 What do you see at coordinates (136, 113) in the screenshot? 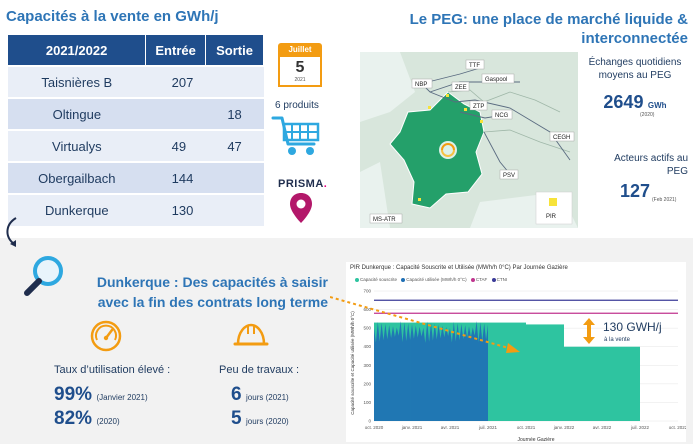
I see `table-row: Oltingue 18` at bounding box center [136, 113].